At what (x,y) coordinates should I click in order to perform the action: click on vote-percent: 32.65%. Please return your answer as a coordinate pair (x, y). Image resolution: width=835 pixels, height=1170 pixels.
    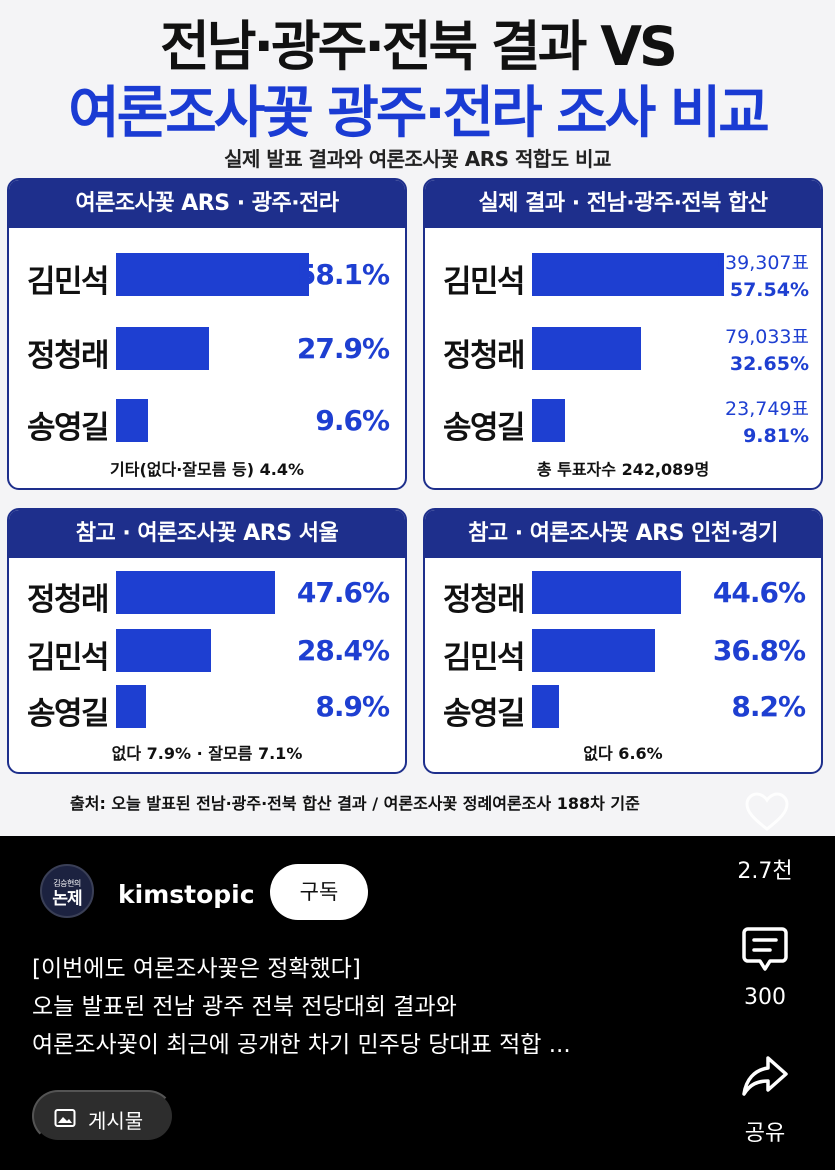
    Looking at the image, I should click on (769, 364).